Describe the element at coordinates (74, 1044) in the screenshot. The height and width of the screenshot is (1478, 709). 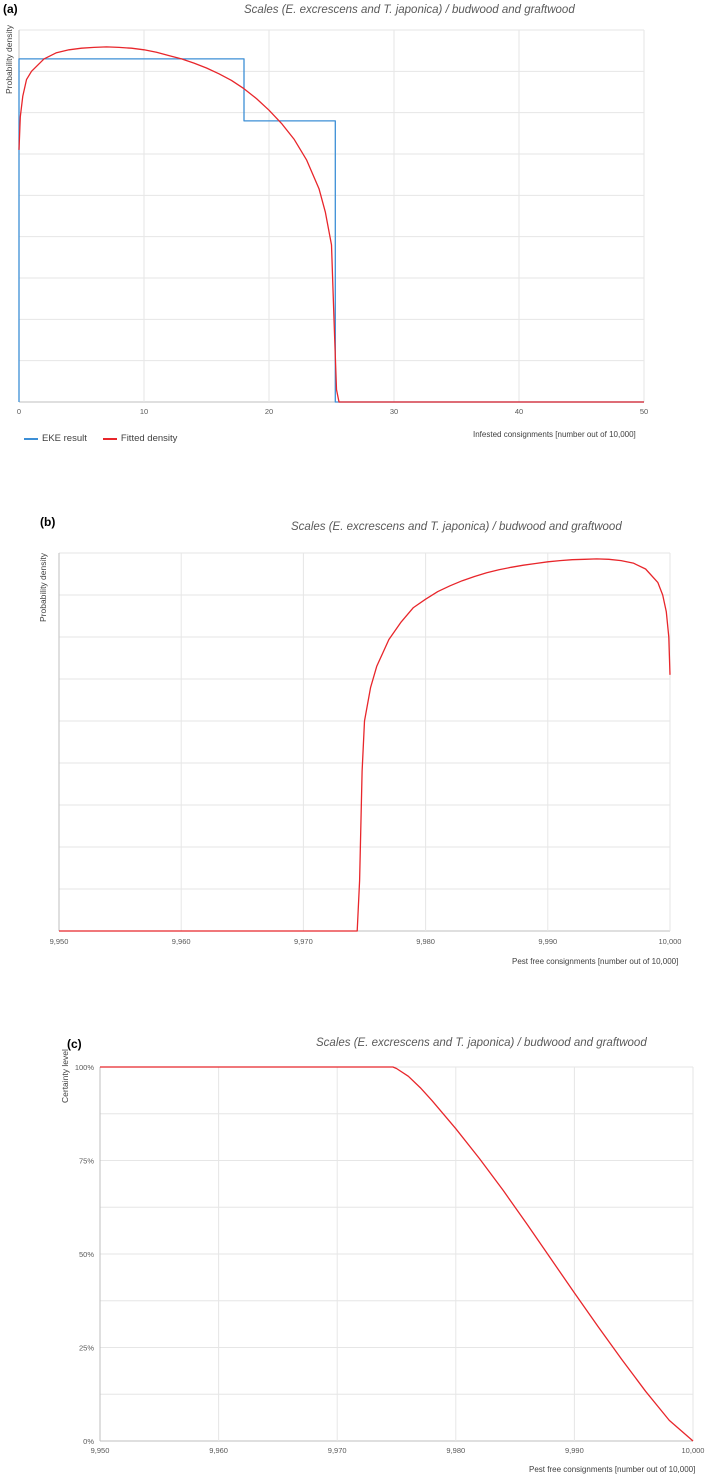
I see `panel-c-label: (c)` at that location.